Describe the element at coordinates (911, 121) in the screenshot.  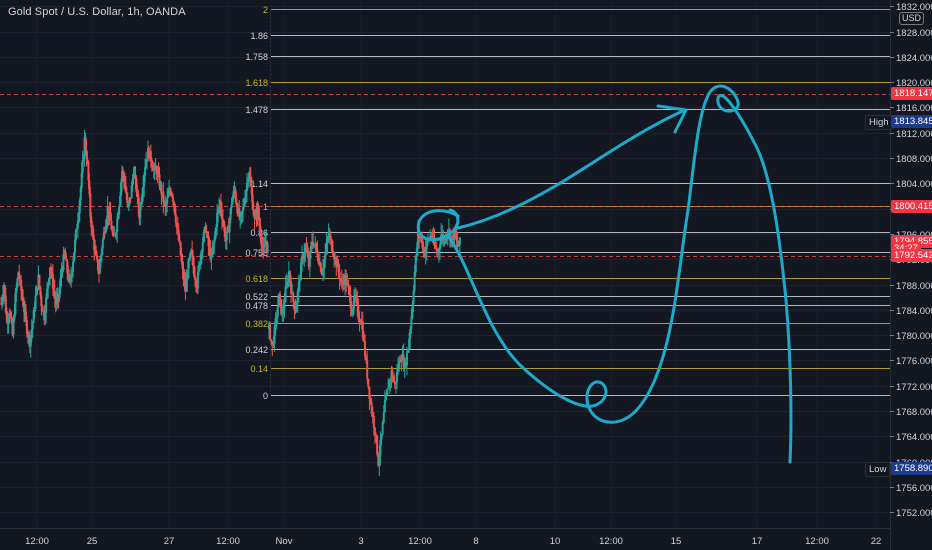
I see `price-label: 1813.845` at that location.